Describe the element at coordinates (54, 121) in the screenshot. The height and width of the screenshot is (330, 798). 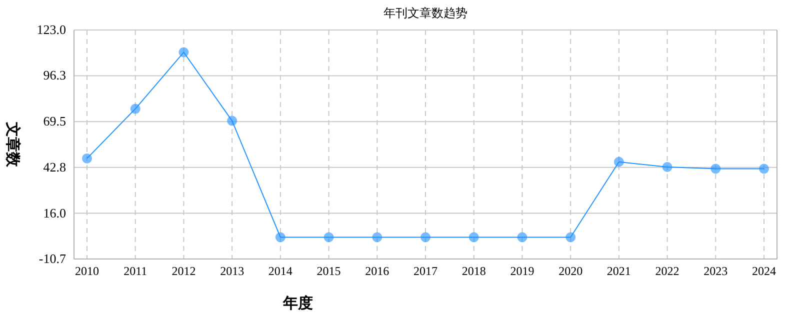
I see `y-tick-label: 69.5` at that location.